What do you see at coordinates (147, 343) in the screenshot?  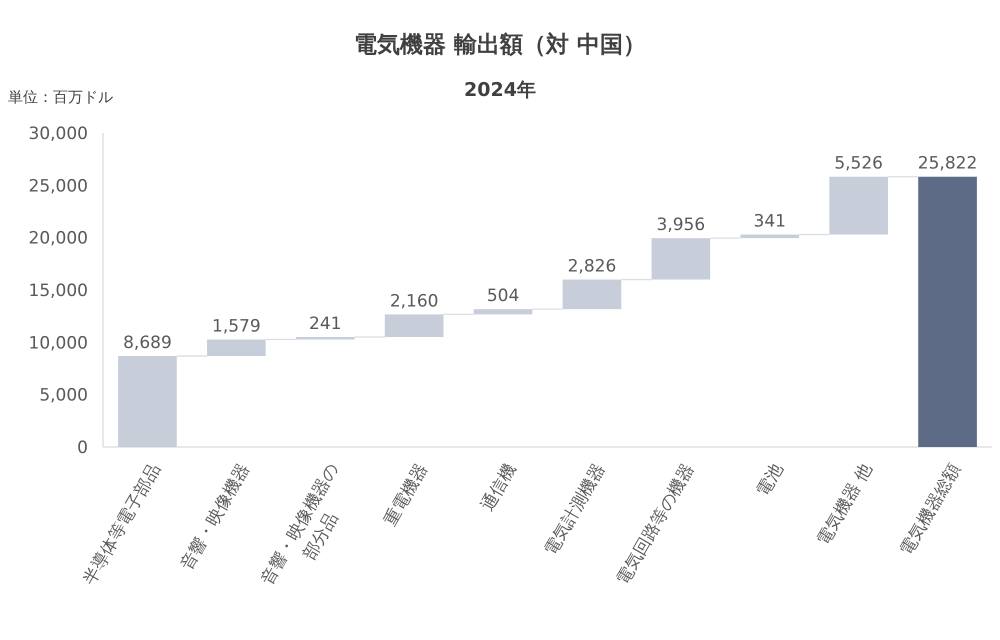 I see `data-label: 8,689` at bounding box center [147, 343].